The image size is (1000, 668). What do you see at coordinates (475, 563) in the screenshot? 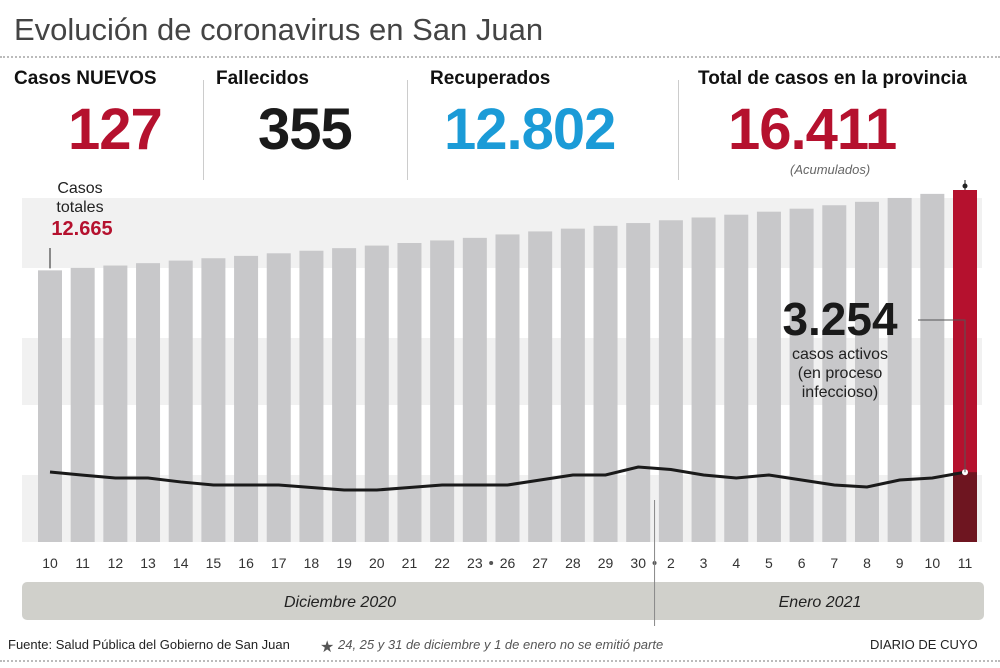
I see `x-tick-label: 23` at bounding box center [475, 563].